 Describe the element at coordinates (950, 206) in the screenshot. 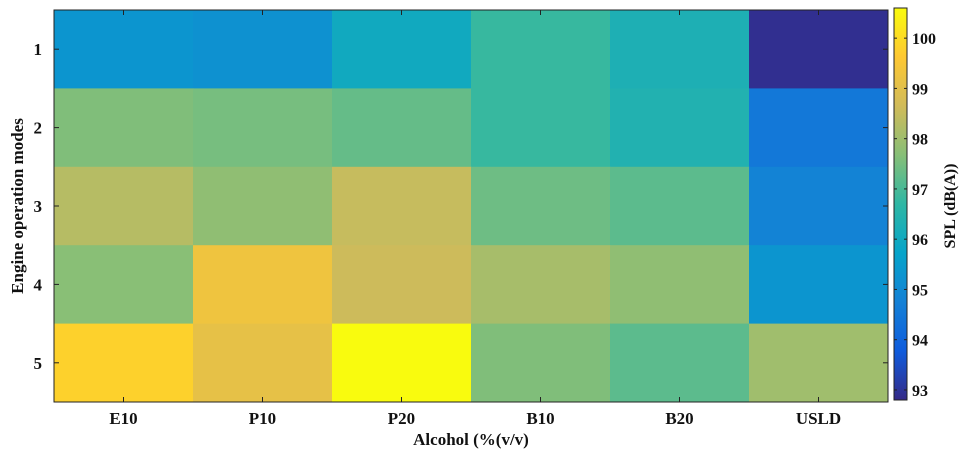

I see `colorbar-label: SPL (dB(A))` at that location.